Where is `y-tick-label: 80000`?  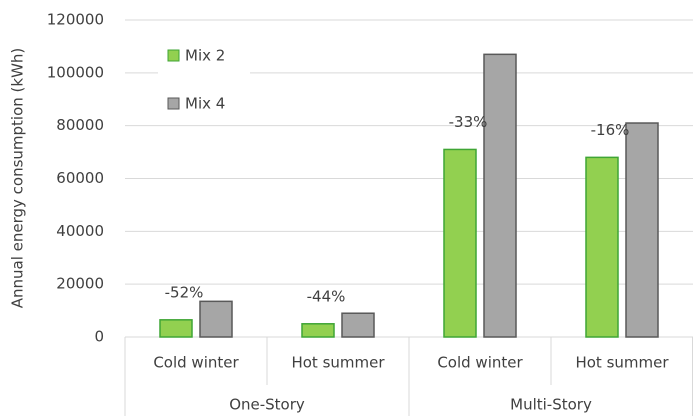 y-tick-label: 80000 is located at coordinates (80, 125).